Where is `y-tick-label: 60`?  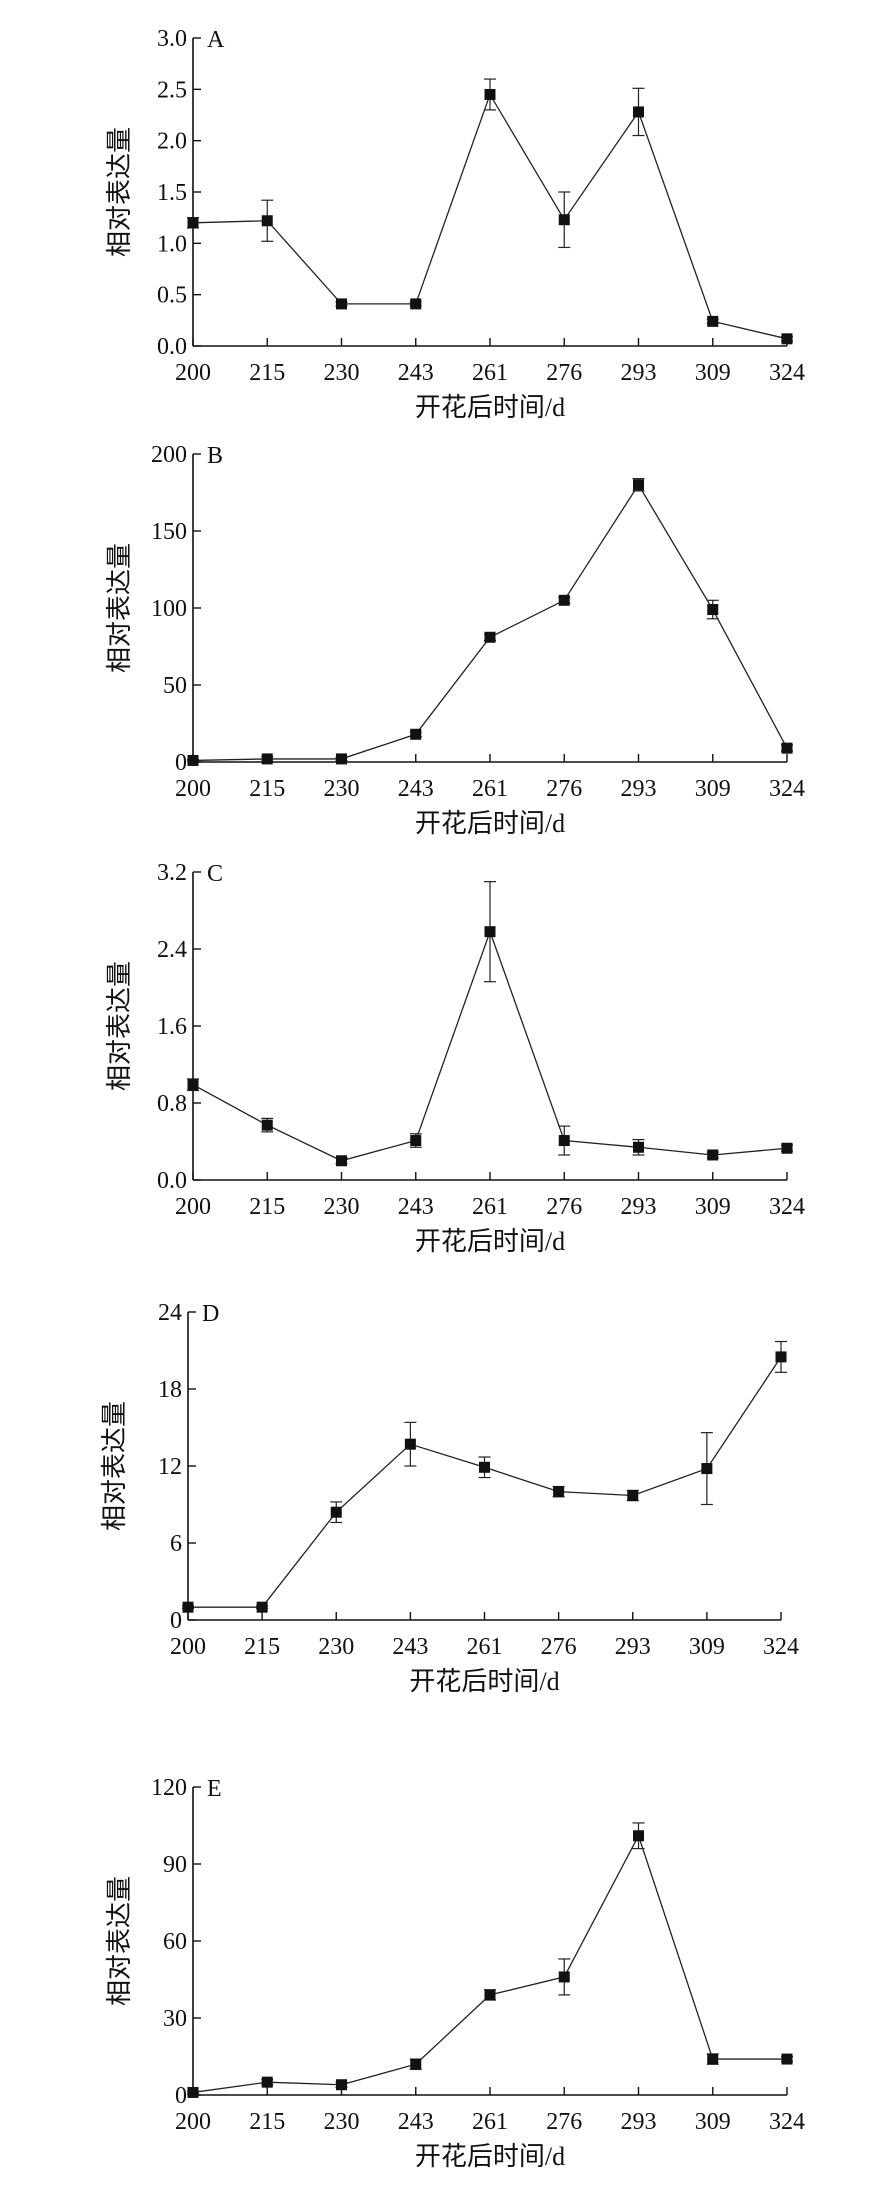 y-tick-label: 60 is located at coordinates (175, 1942).